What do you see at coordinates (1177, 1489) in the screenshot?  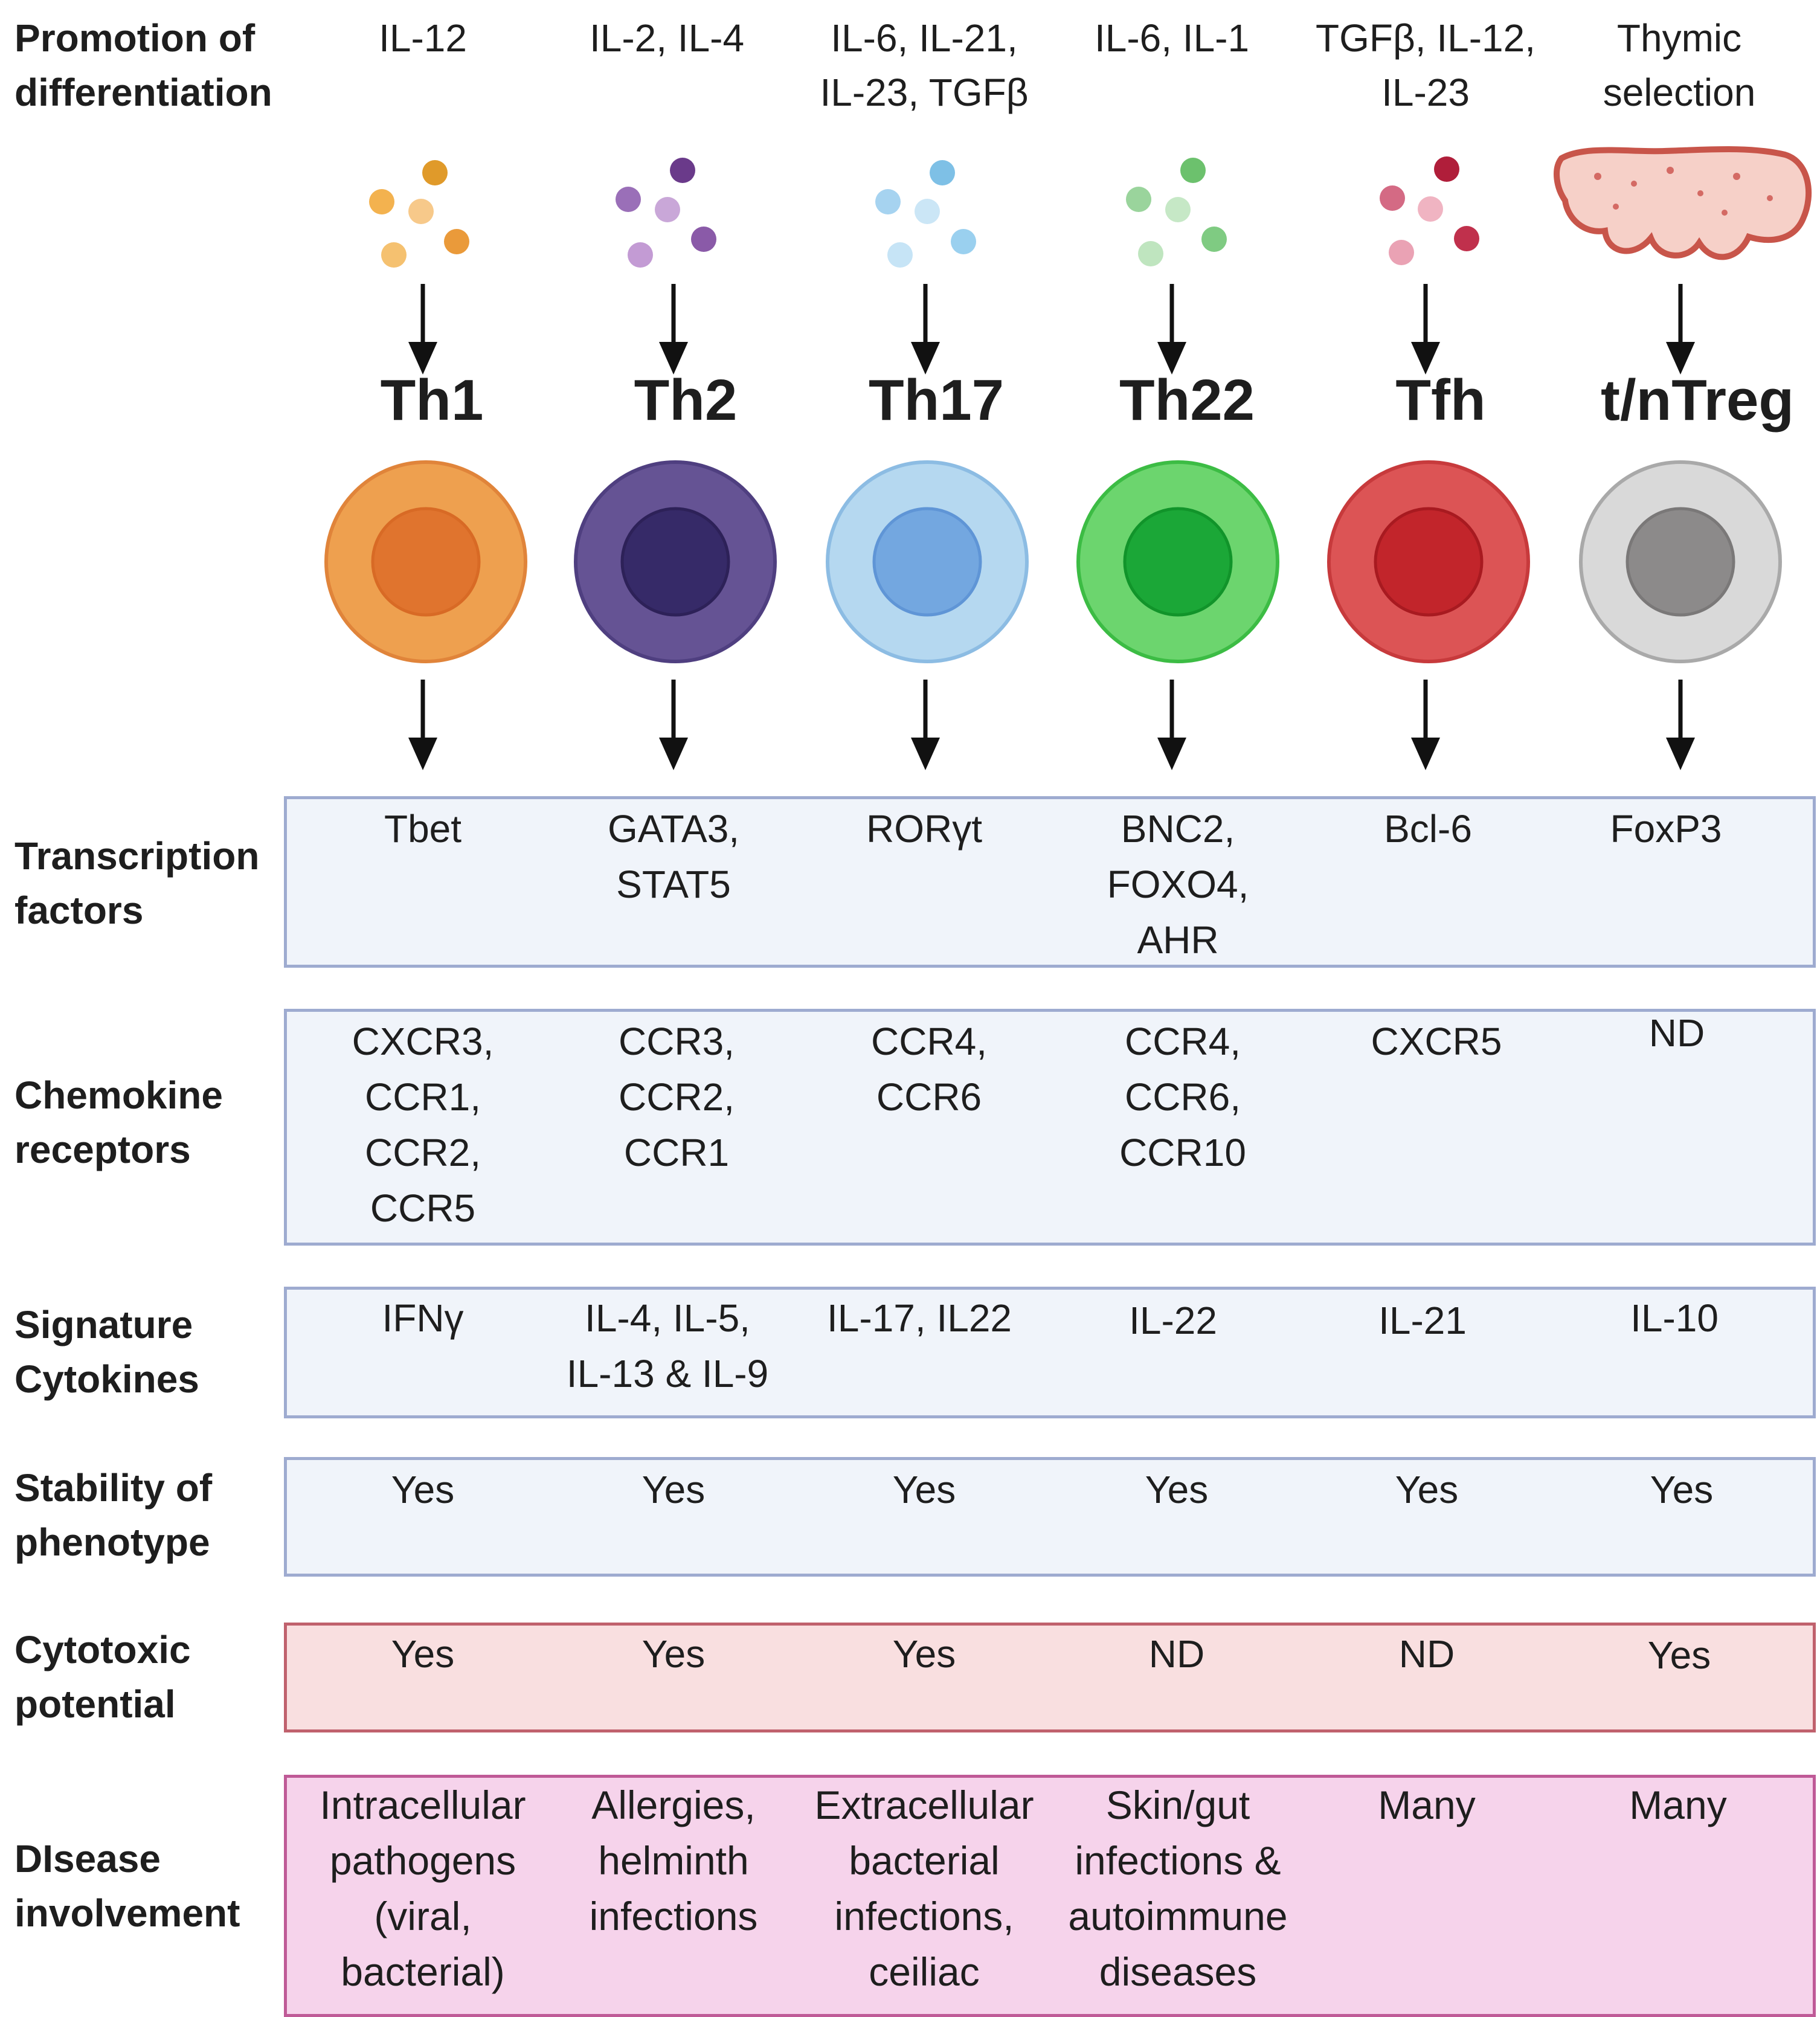 I see `stability-th22: Yes` at bounding box center [1177, 1489].